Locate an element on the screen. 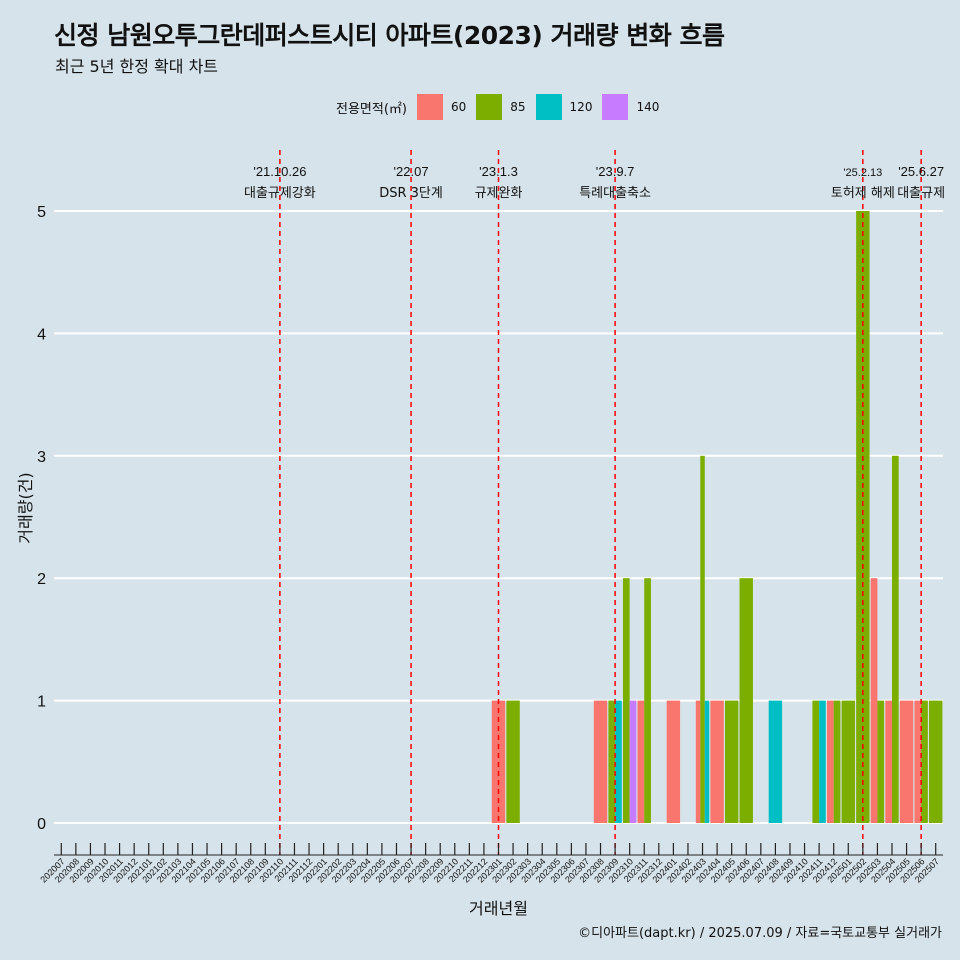  y-tick-label-0: 0 is located at coordinates (41, 824).